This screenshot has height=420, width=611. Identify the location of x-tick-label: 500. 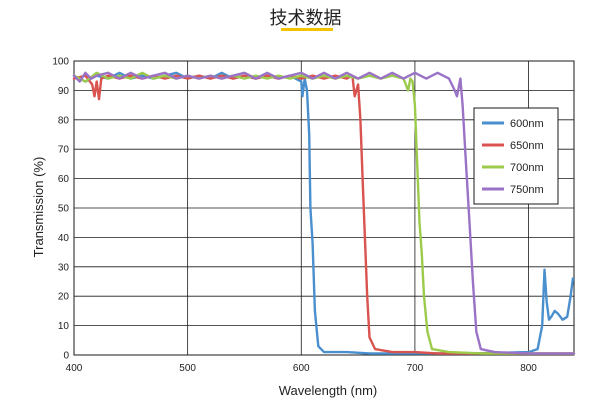
(187, 368).